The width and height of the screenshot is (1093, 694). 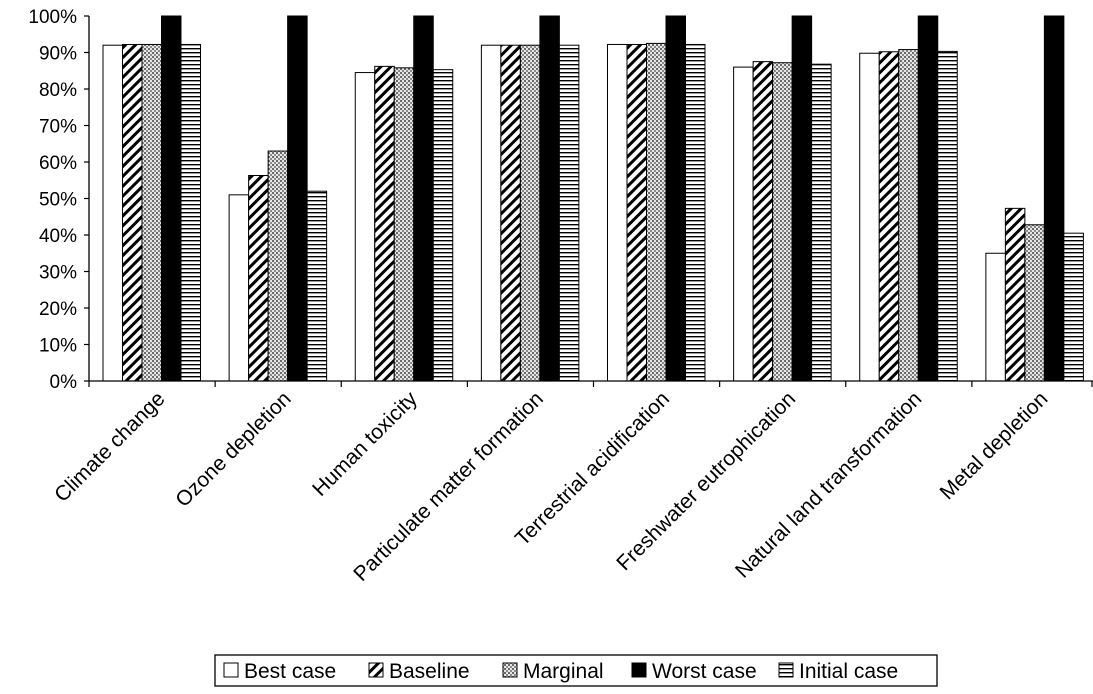 I want to click on y-tick-label: 50%, so click(x=58, y=200).